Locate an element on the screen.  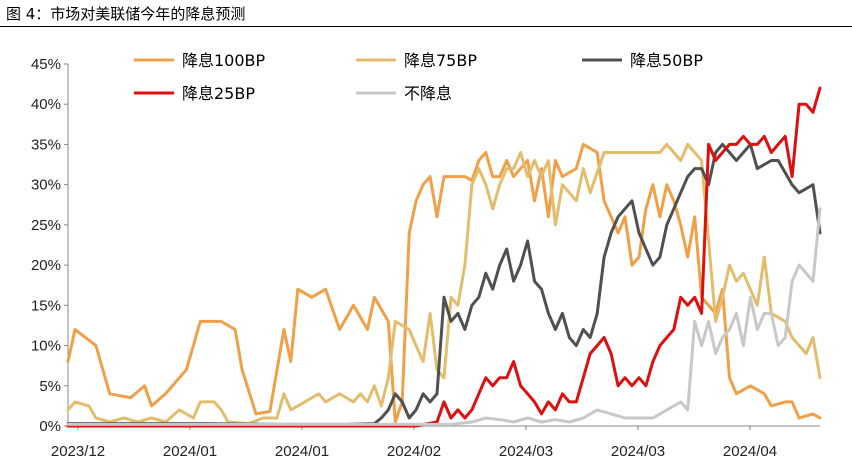
y-tick-label: 35% is located at coordinates (46, 144).